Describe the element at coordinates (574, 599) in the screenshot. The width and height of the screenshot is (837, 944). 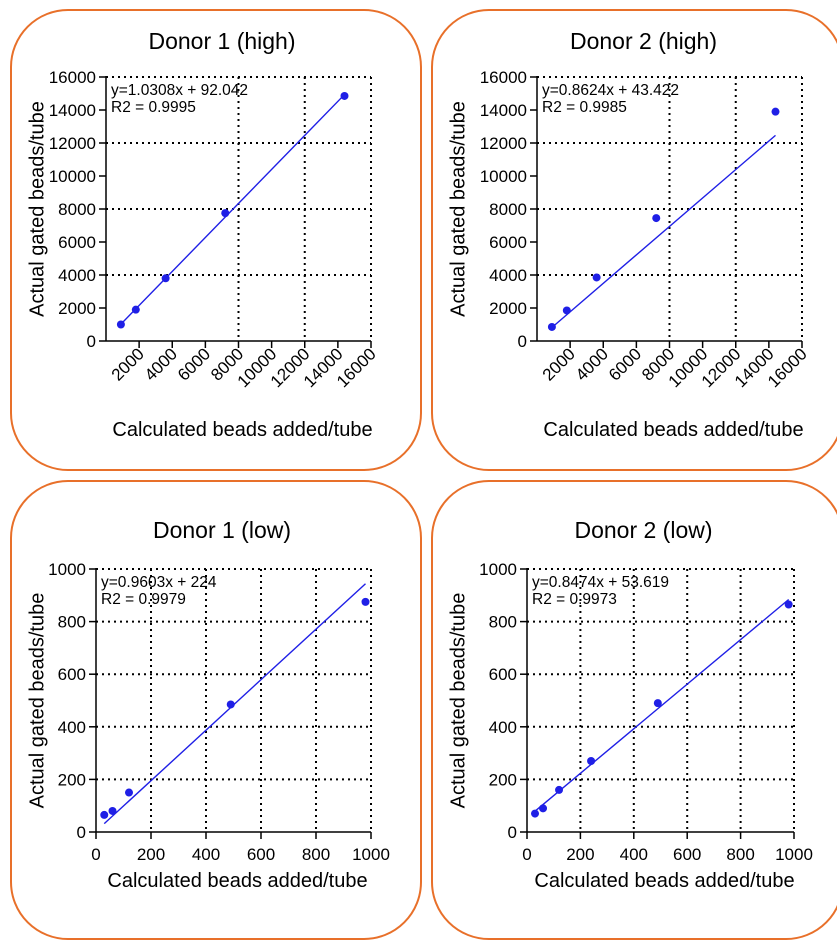
I see `r-squared: R2 = 0.9973` at that location.